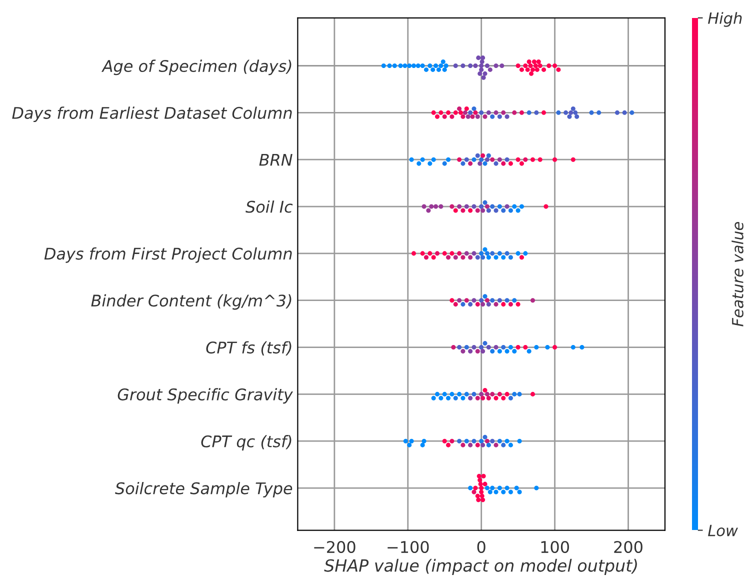 The image size is (748, 577). Describe the element at coordinates (275, 160) in the screenshot. I see `y-tick-label: BRN` at that location.